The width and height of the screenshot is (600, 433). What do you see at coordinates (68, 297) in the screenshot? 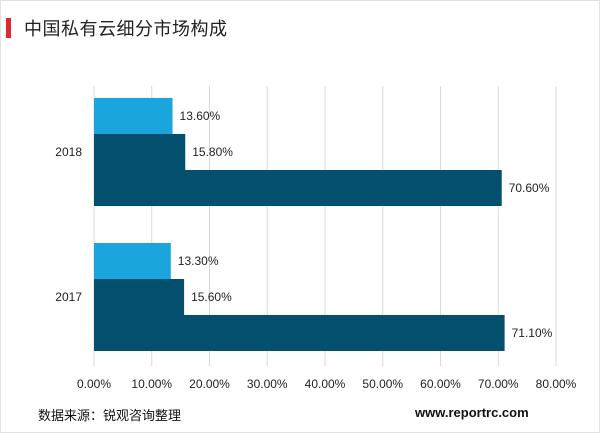
I see `y-category-label: 2017` at bounding box center [68, 297].